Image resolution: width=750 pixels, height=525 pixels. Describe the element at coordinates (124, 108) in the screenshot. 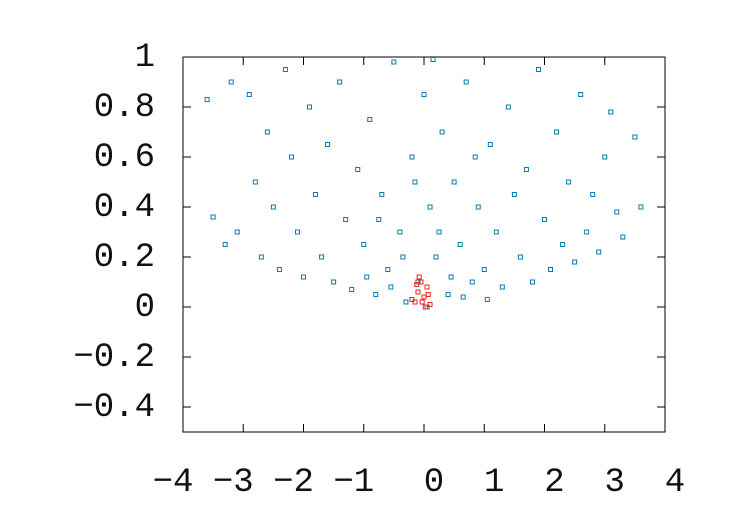

I see `y-tick-label: 0.8` at that location.